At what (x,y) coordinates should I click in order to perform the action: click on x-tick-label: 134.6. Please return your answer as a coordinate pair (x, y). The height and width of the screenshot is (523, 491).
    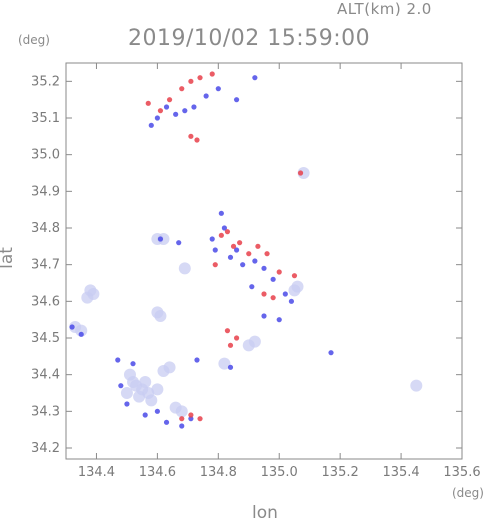
    Looking at the image, I should click on (157, 472).